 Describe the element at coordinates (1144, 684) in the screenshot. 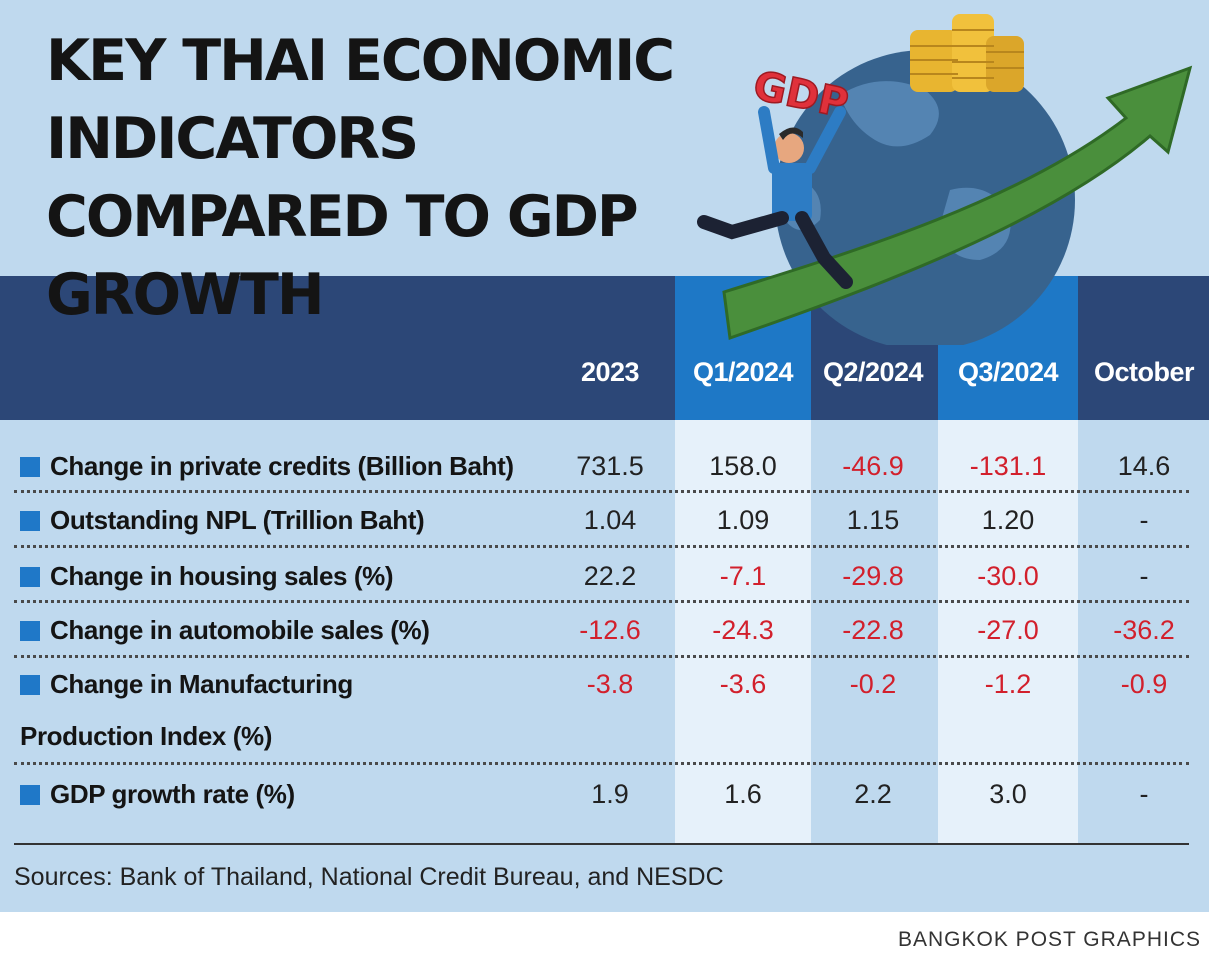

I see `table-cell: -0.9` at that location.